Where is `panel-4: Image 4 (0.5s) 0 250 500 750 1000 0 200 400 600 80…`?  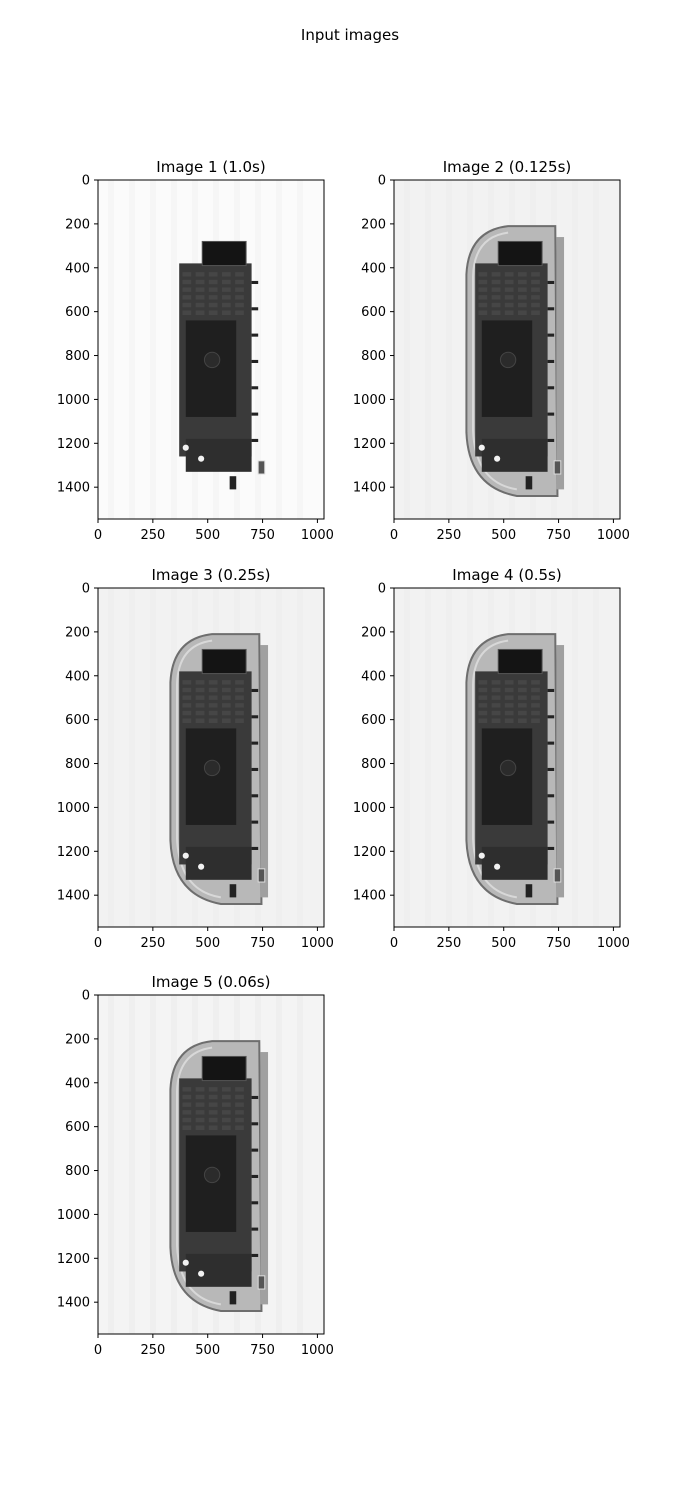
panel-4: Image 4 (0.5s) 0 250 500 750 1000 0 200 400 600 80… is located at coordinates (487, 764).